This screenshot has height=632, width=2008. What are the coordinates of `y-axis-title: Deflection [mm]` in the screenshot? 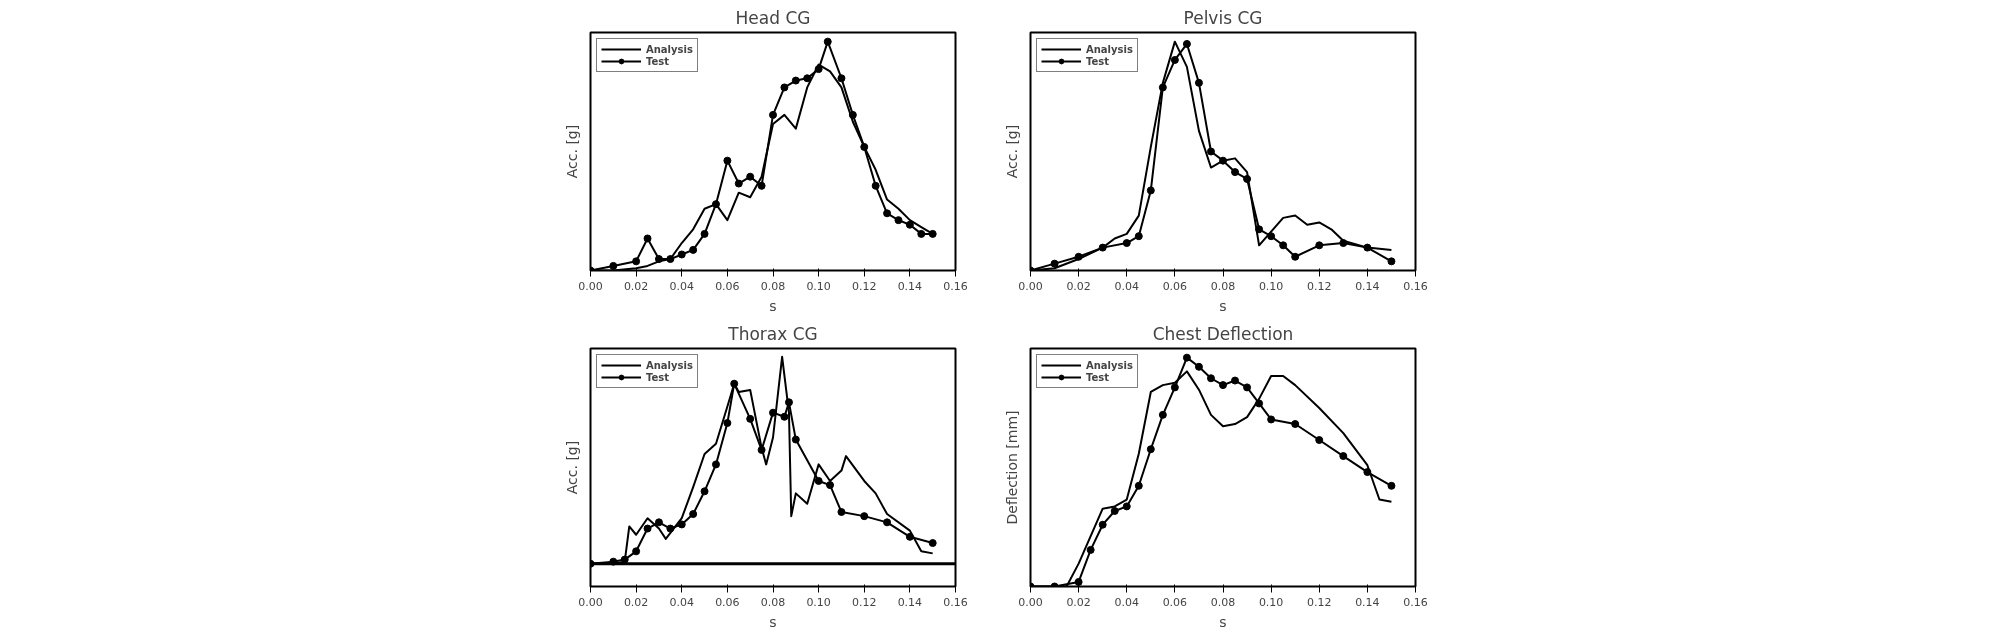 It's located at (1011, 467).